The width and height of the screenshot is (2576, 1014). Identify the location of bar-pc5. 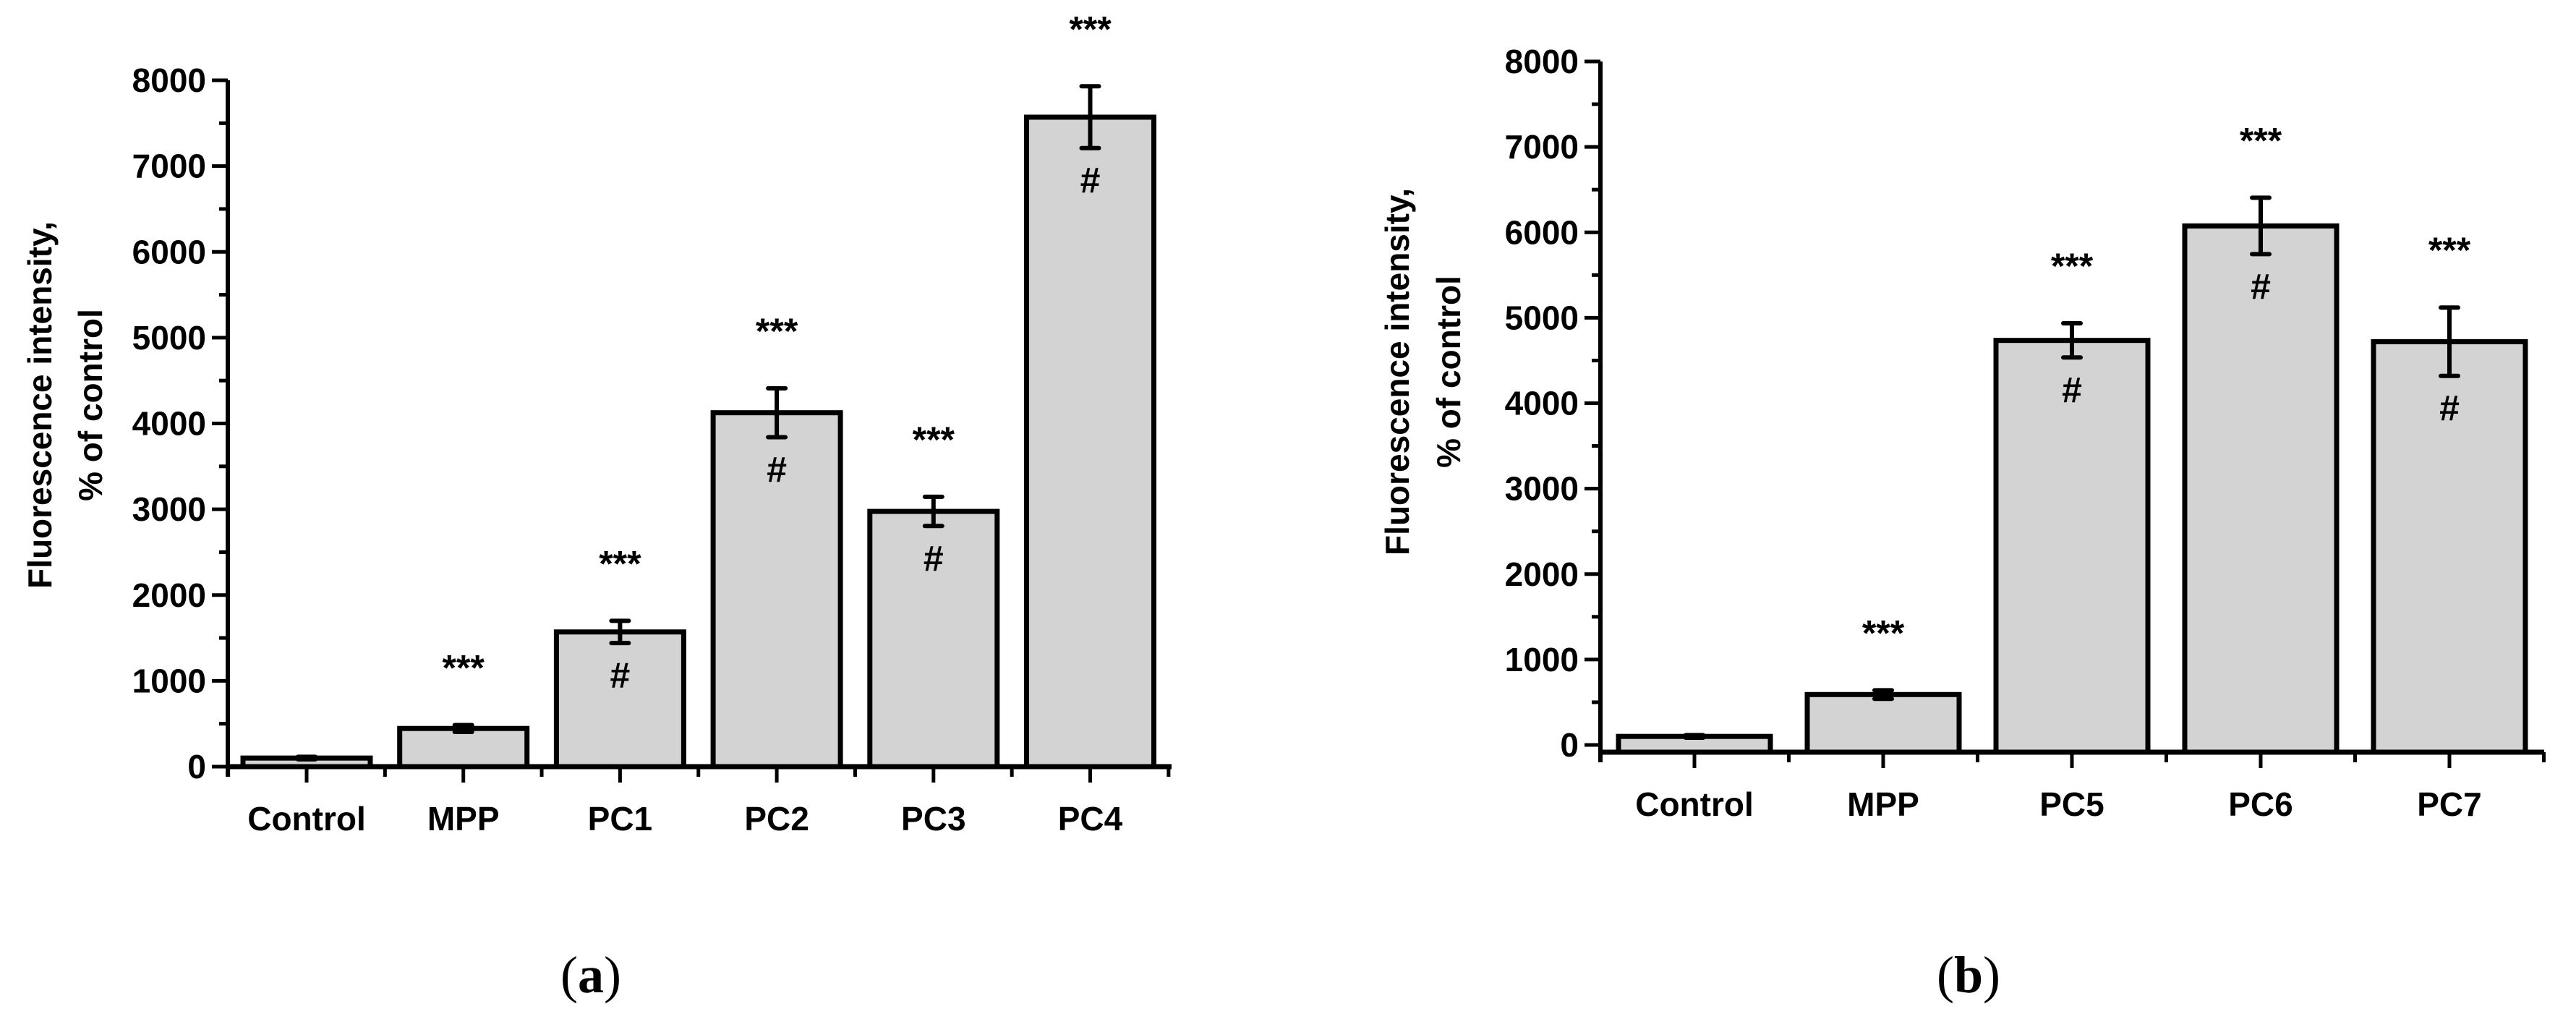
(2072, 546).